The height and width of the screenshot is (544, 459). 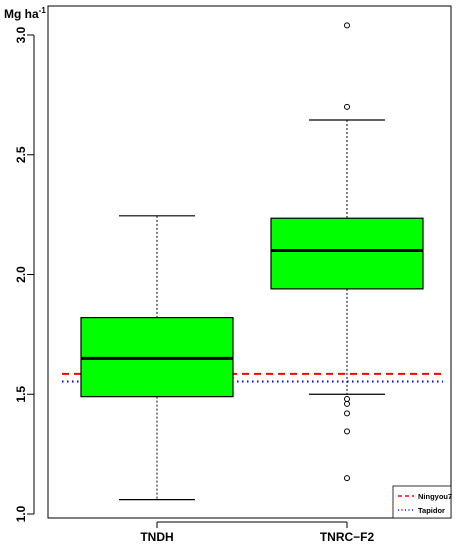 What do you see at coordinates (21, 34) in the screenshot?
I see `y-tick-label: 3.0` at bounding box center [21, 34].